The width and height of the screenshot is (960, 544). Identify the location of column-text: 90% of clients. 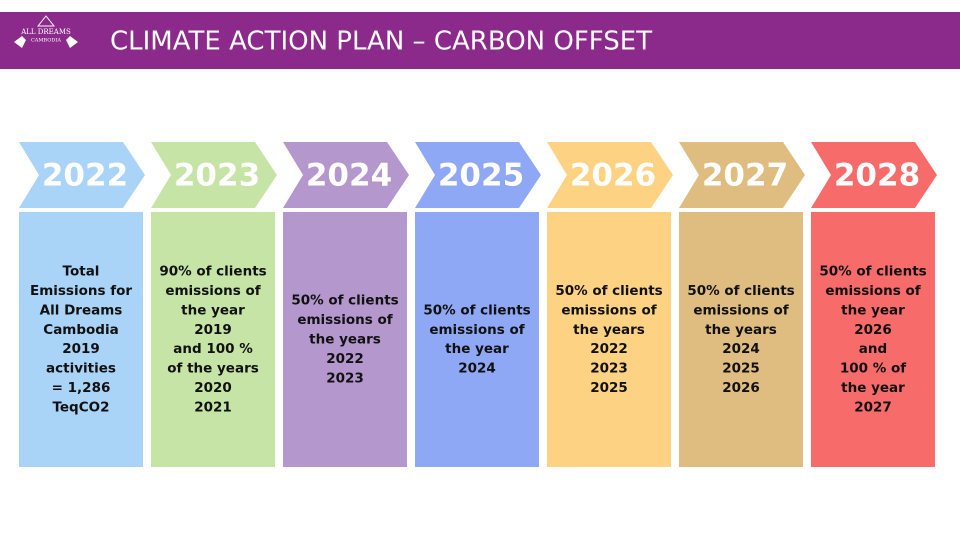
(212, 272).